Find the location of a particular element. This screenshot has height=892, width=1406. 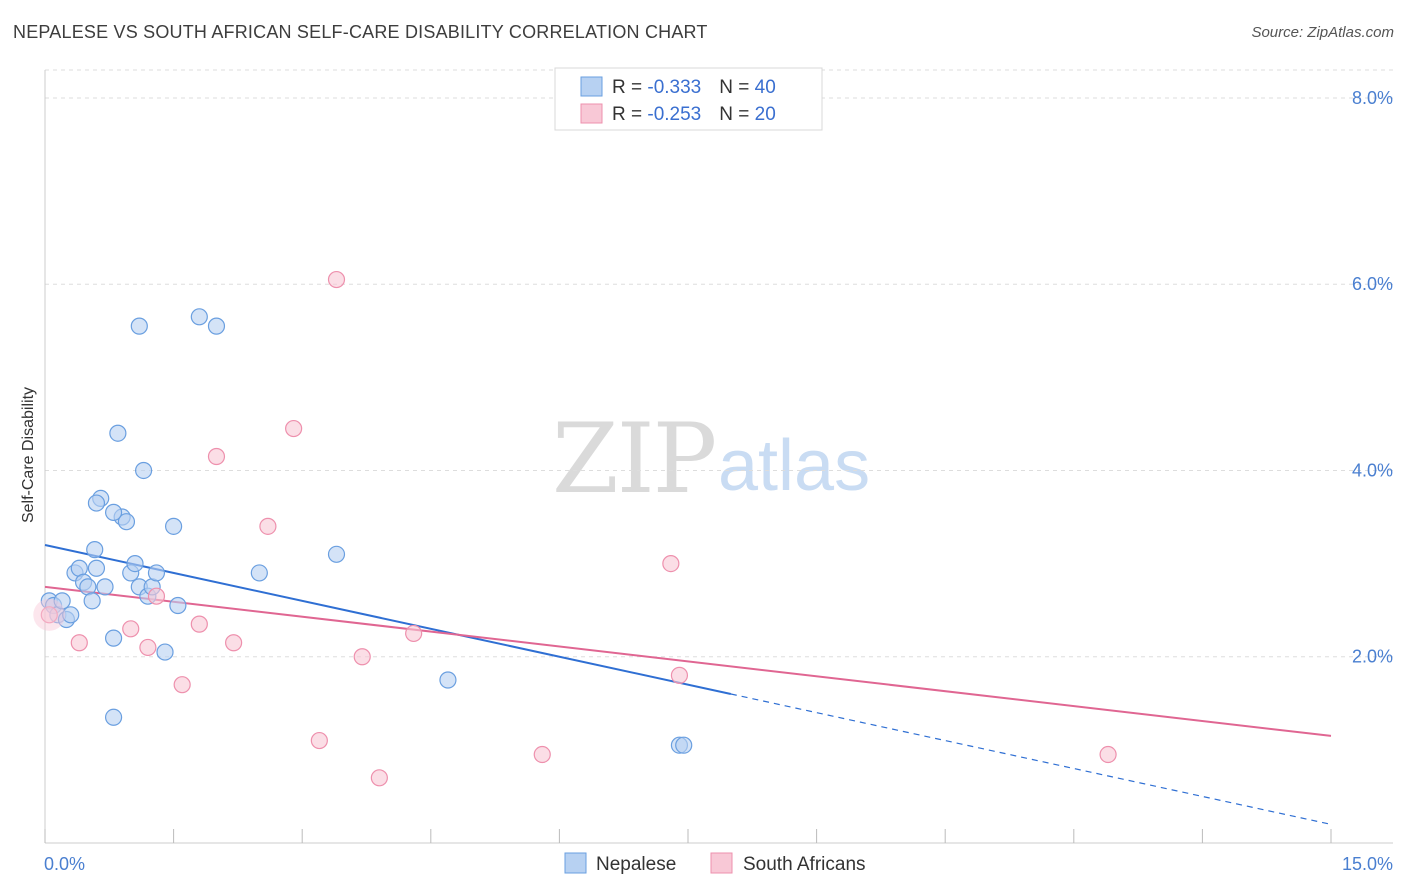

y-axis-label: Self-Care Disability is located at coordinates (28, 455).